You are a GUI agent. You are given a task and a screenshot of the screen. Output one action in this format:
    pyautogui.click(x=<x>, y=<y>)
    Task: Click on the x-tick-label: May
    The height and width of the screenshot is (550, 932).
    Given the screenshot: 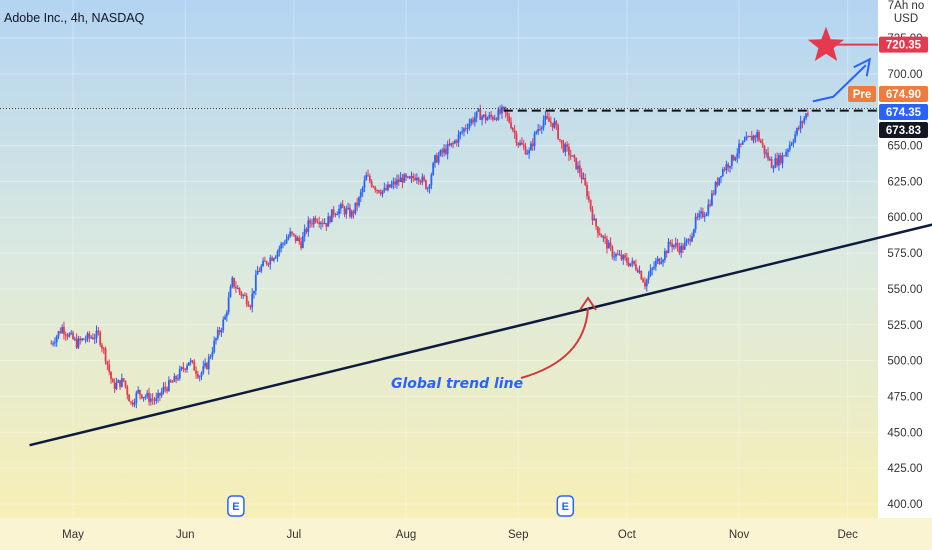 What is the action you would take?
    pyautogui.click(x=73, y=535)
    